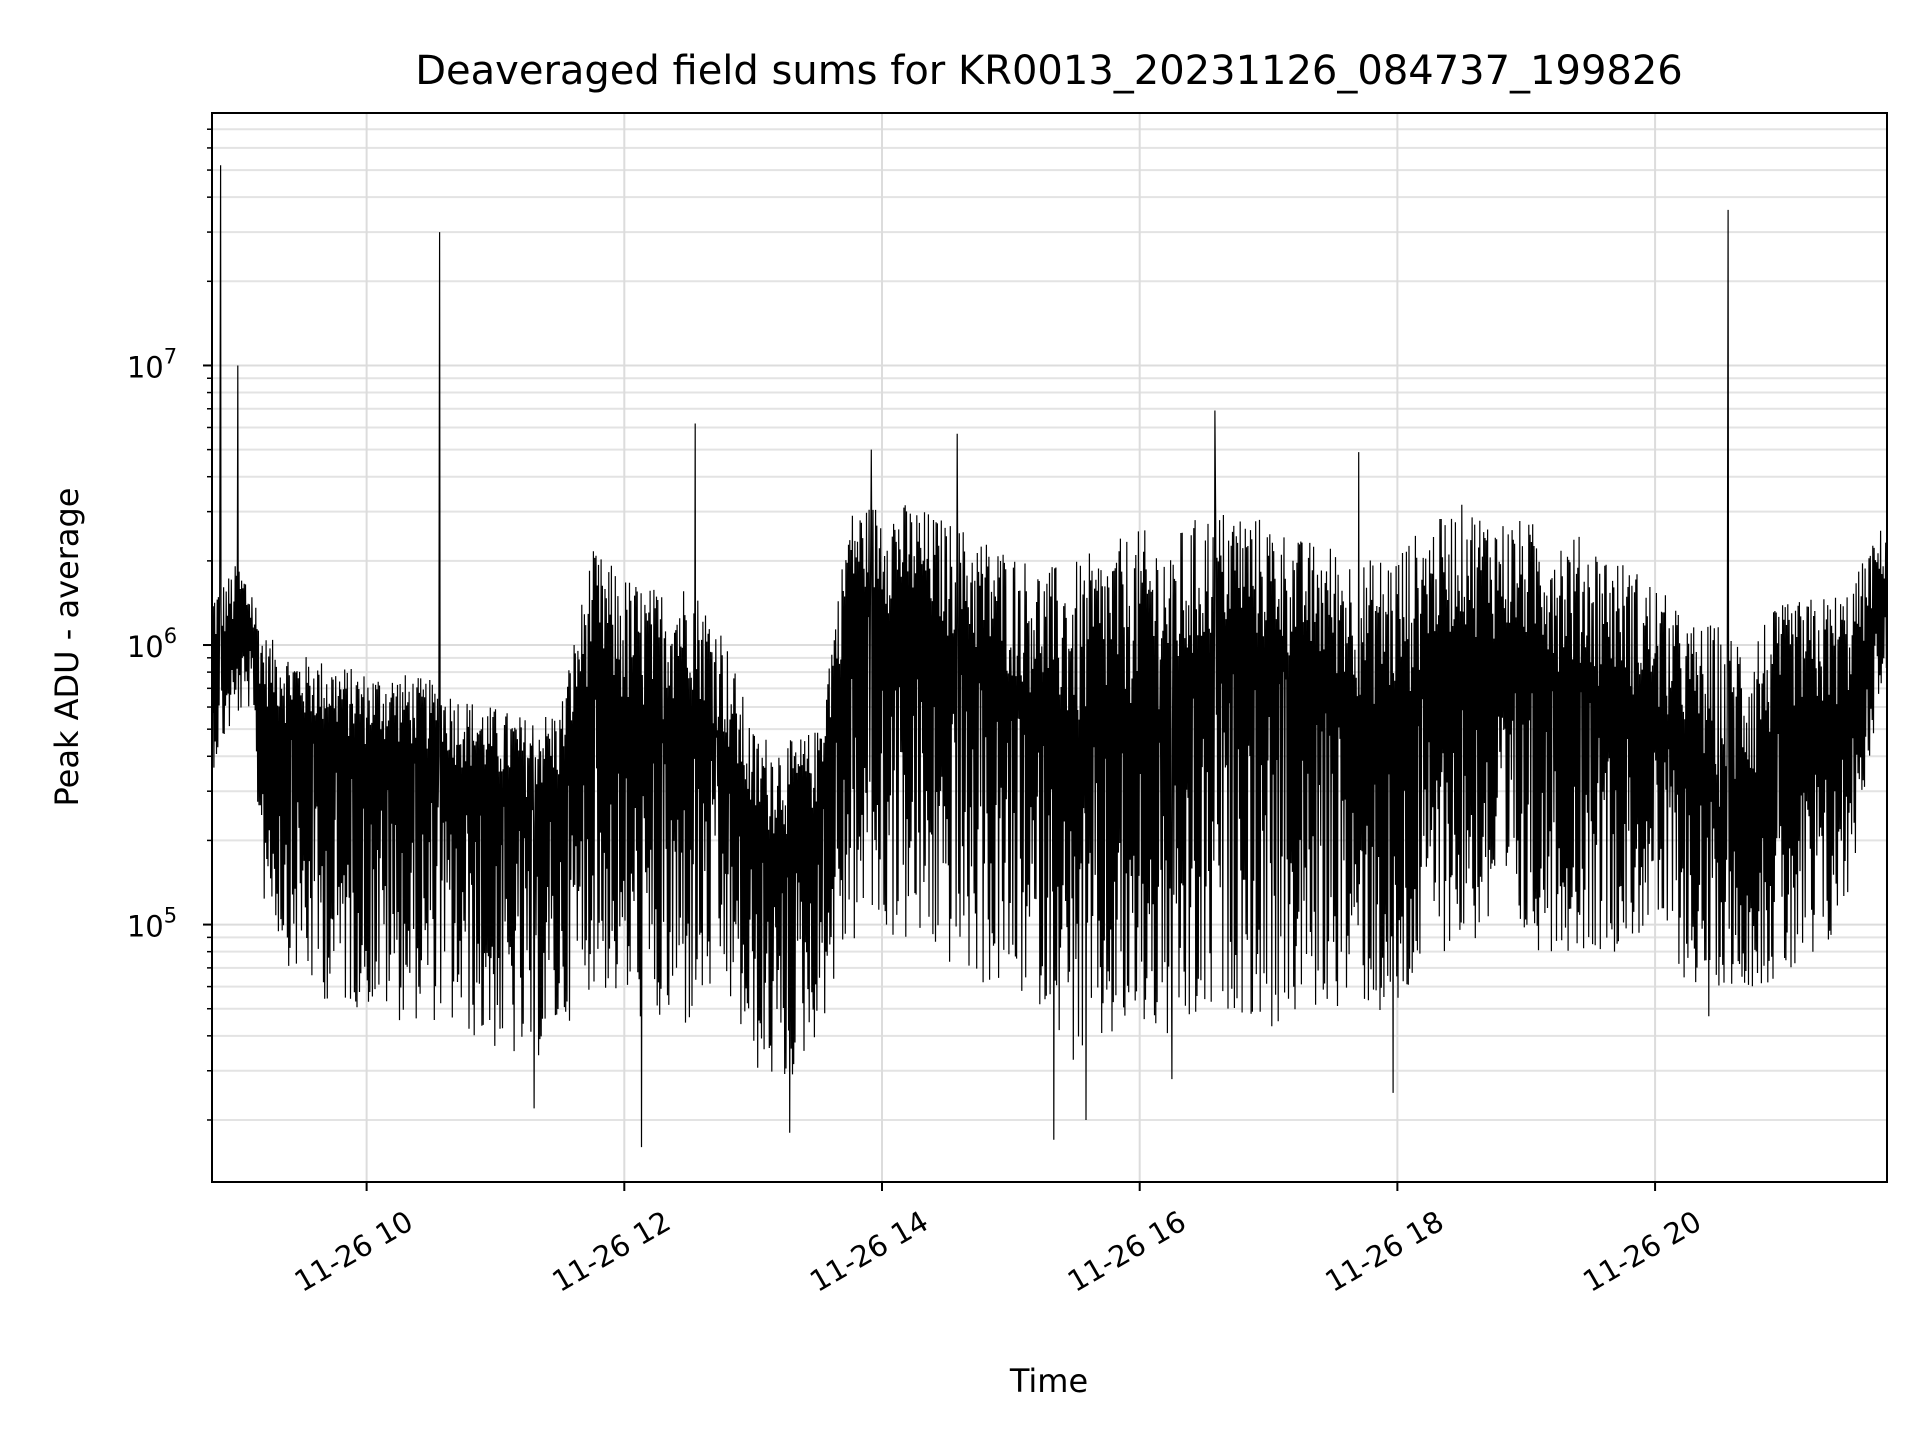 This screenshot has height=1440, width=1920. Describe the element at coordinates (1384, 1251) in the screenshot. I see `x-tick-label: 11-26 18` at that location.